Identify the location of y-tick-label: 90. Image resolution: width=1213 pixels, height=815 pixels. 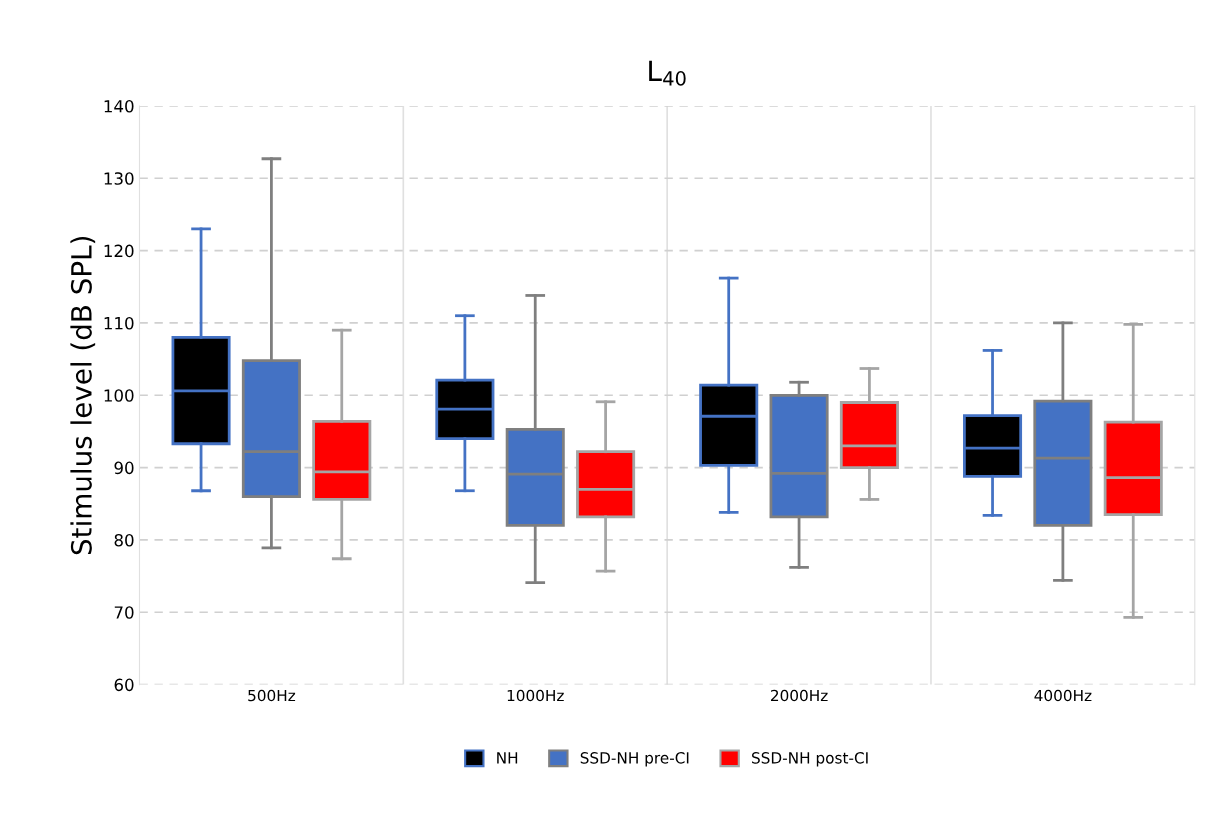
(124, 468).